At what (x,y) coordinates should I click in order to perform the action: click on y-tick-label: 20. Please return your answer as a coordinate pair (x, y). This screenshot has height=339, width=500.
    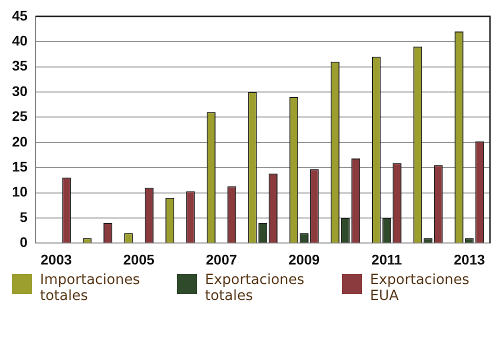
    Looking at the image, I should click on (20, 141).